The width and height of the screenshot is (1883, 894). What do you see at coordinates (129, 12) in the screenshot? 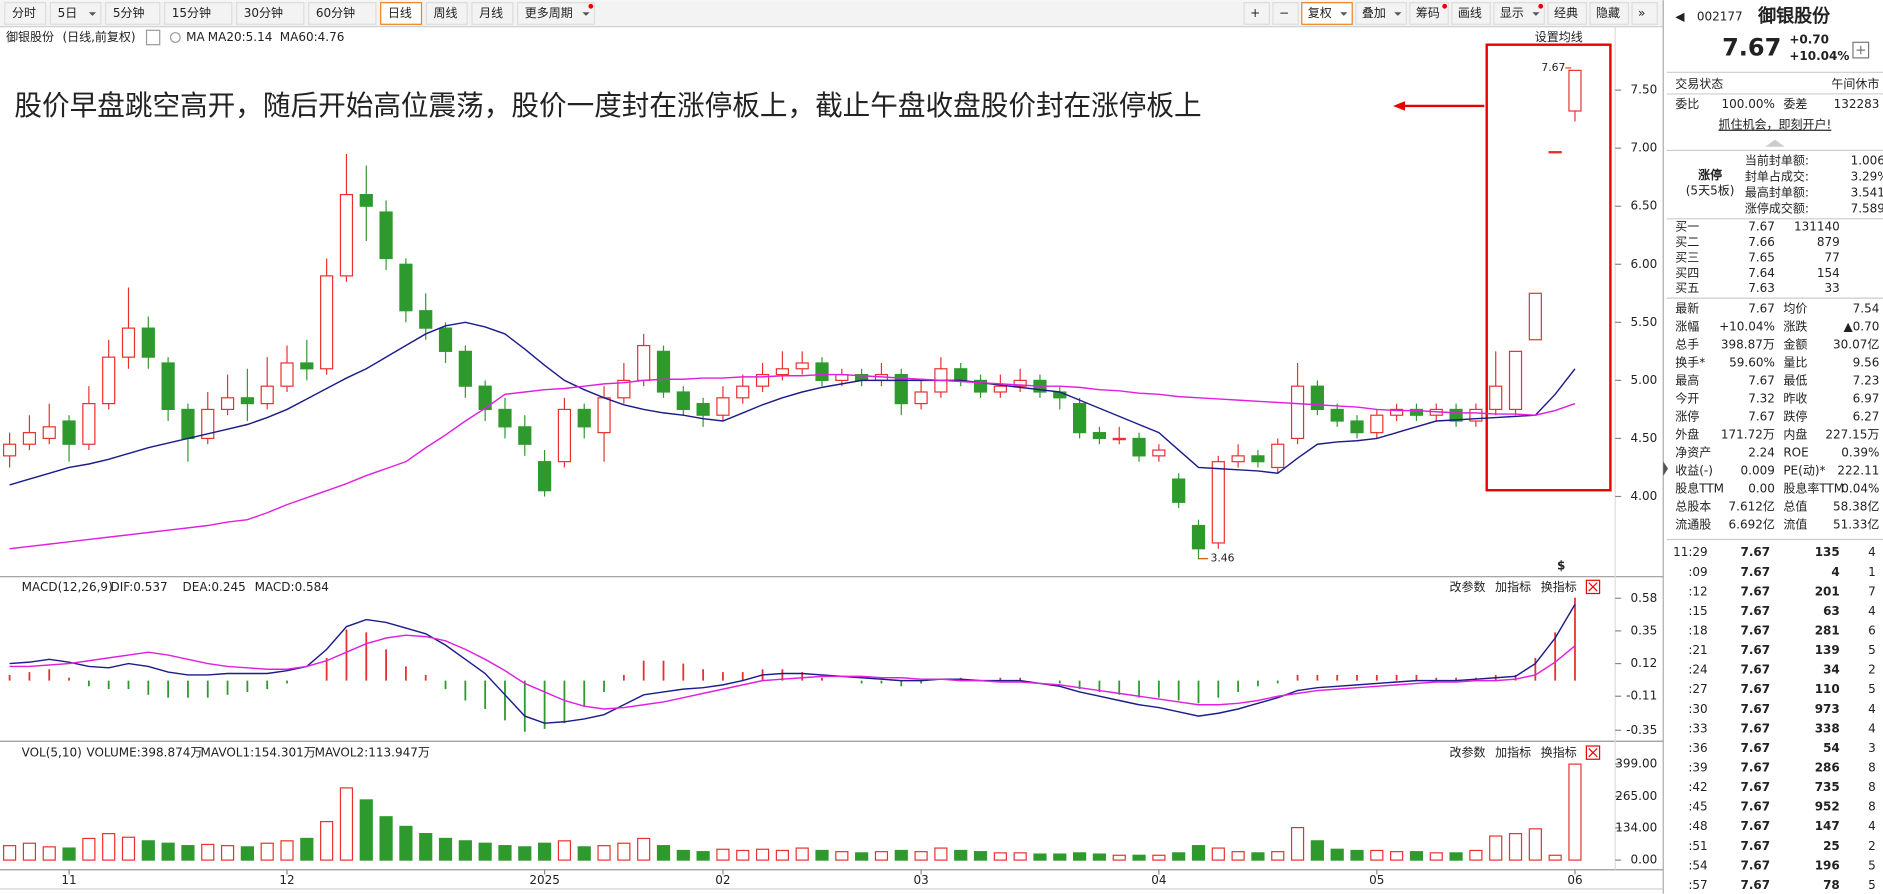
I see `toolbar-label: 5分钟` at bounding box center [129, 12].